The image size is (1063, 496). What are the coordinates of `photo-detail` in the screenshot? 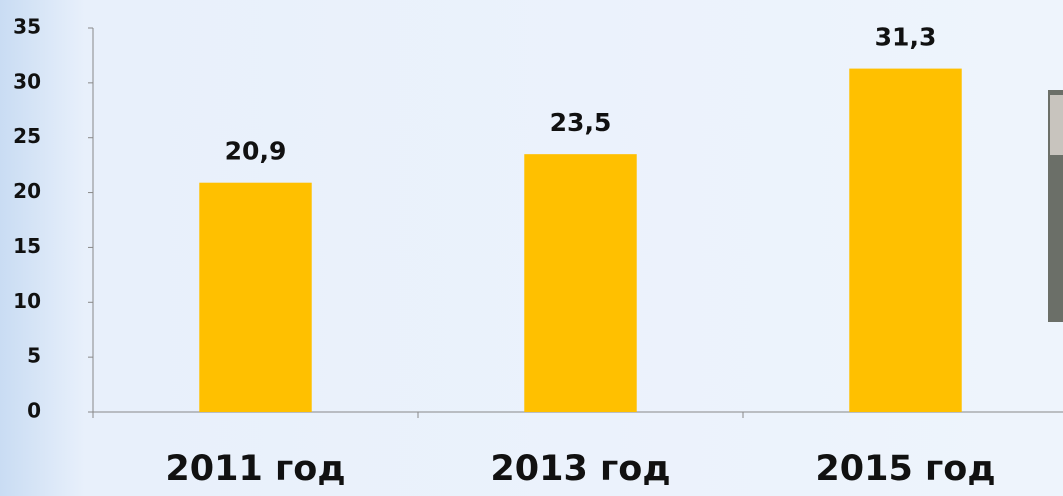 It's located at (1056, 125).